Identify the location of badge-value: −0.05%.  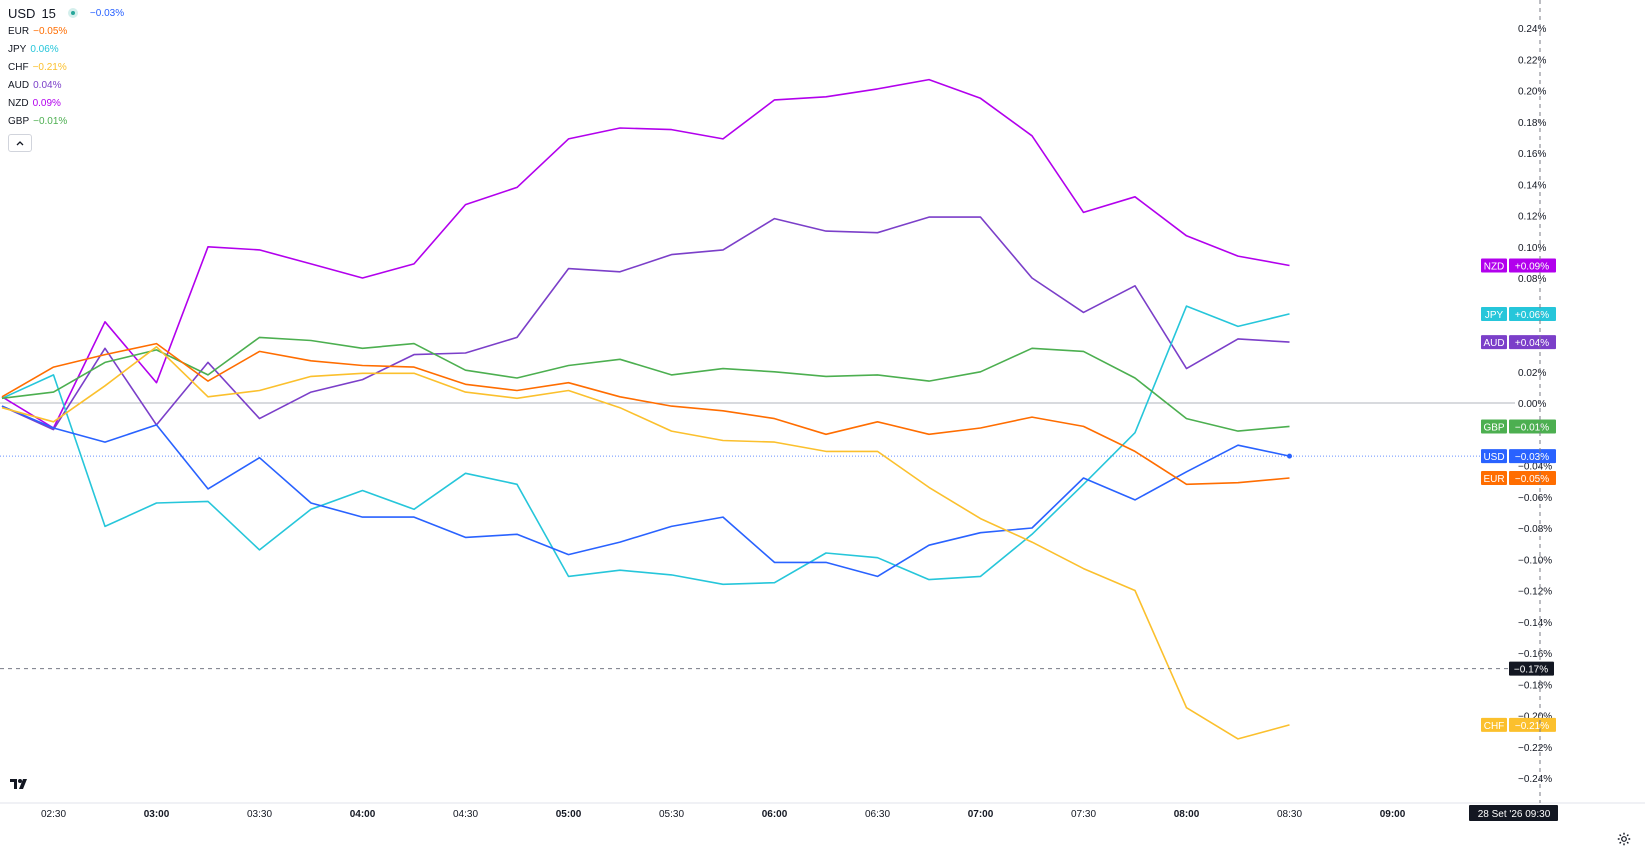
(1532, 479).